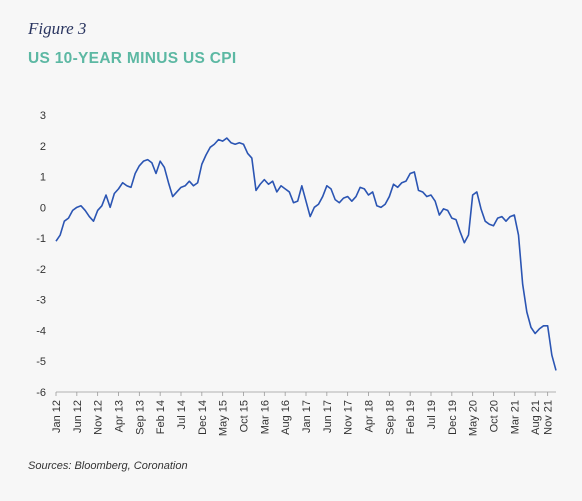 The height and width of the screenshot is (501, 582). I want to click on y-tick-label: -2, so click(41, 270).